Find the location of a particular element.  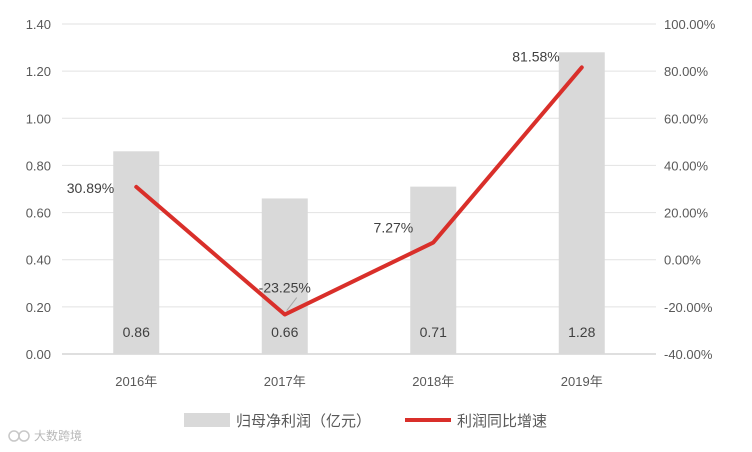

right-axis-tick-label: 20.00% is located at coordinates (686, 213).